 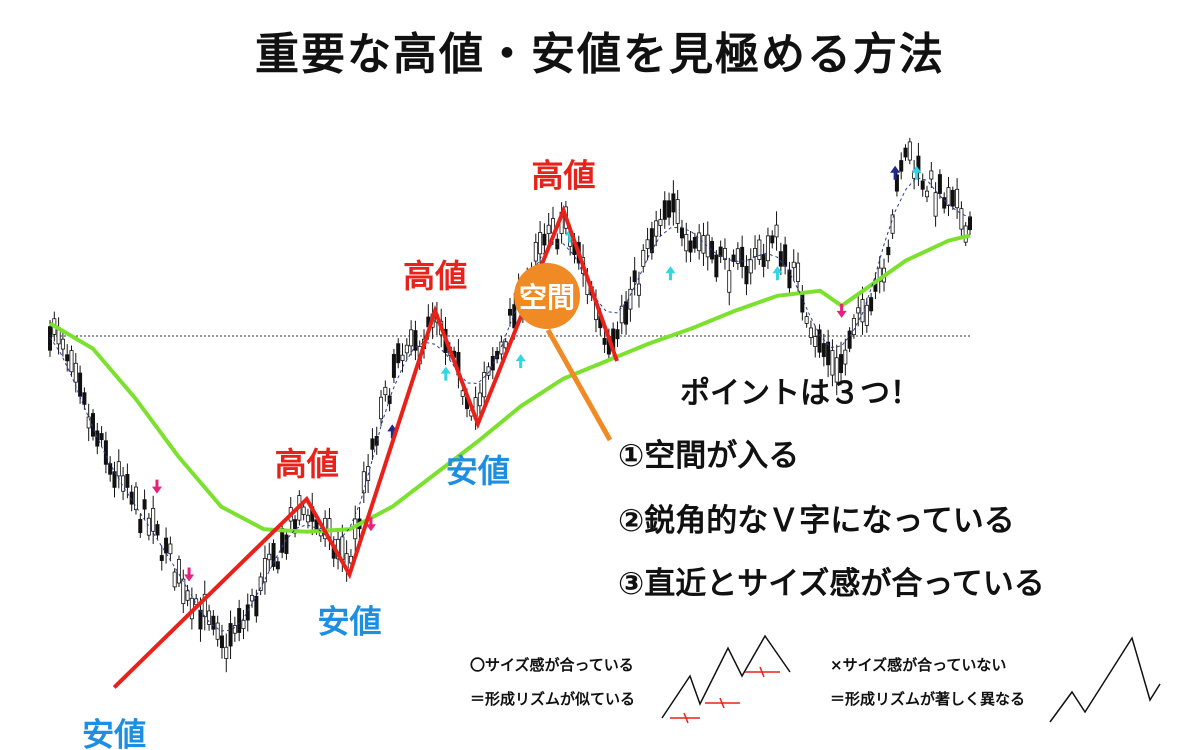 What do you see at coordinates (800, 393) in the screenshot?
I see `points-heading: ポイントは３つ！` at bounding box center [800, 393].